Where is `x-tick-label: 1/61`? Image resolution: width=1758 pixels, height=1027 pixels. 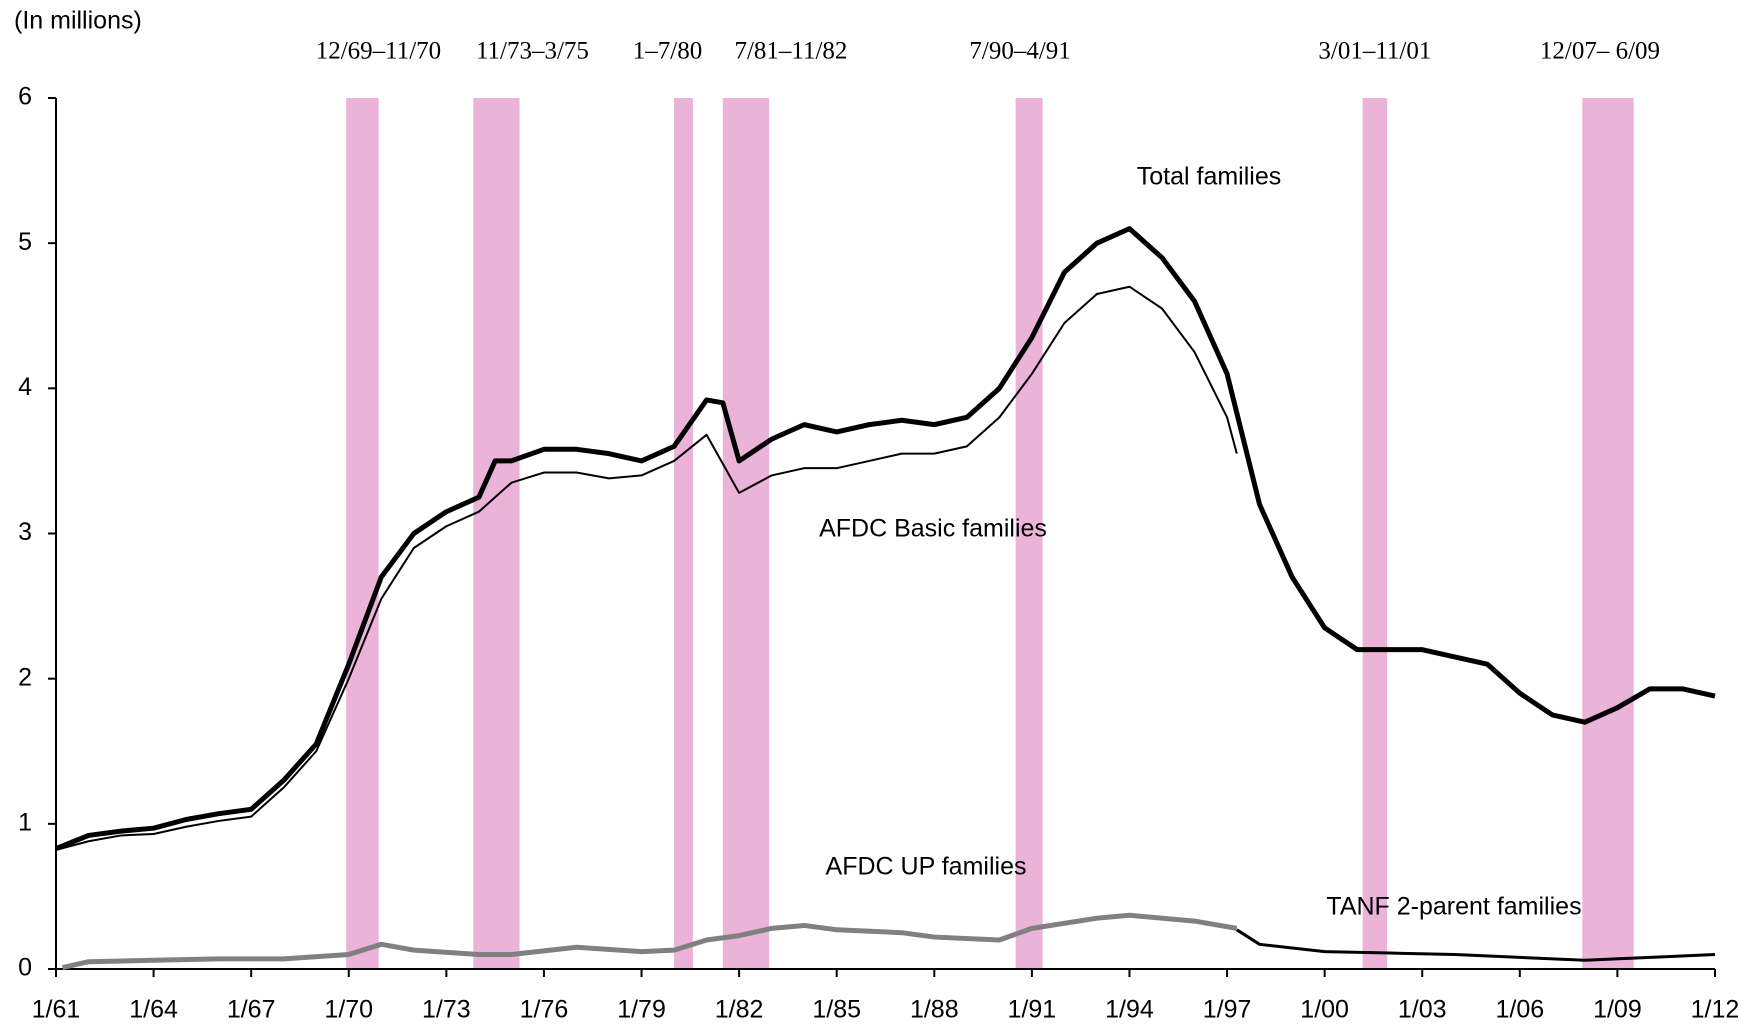
x-tick-label: 1/61 is located at coordinates (56, 1010).